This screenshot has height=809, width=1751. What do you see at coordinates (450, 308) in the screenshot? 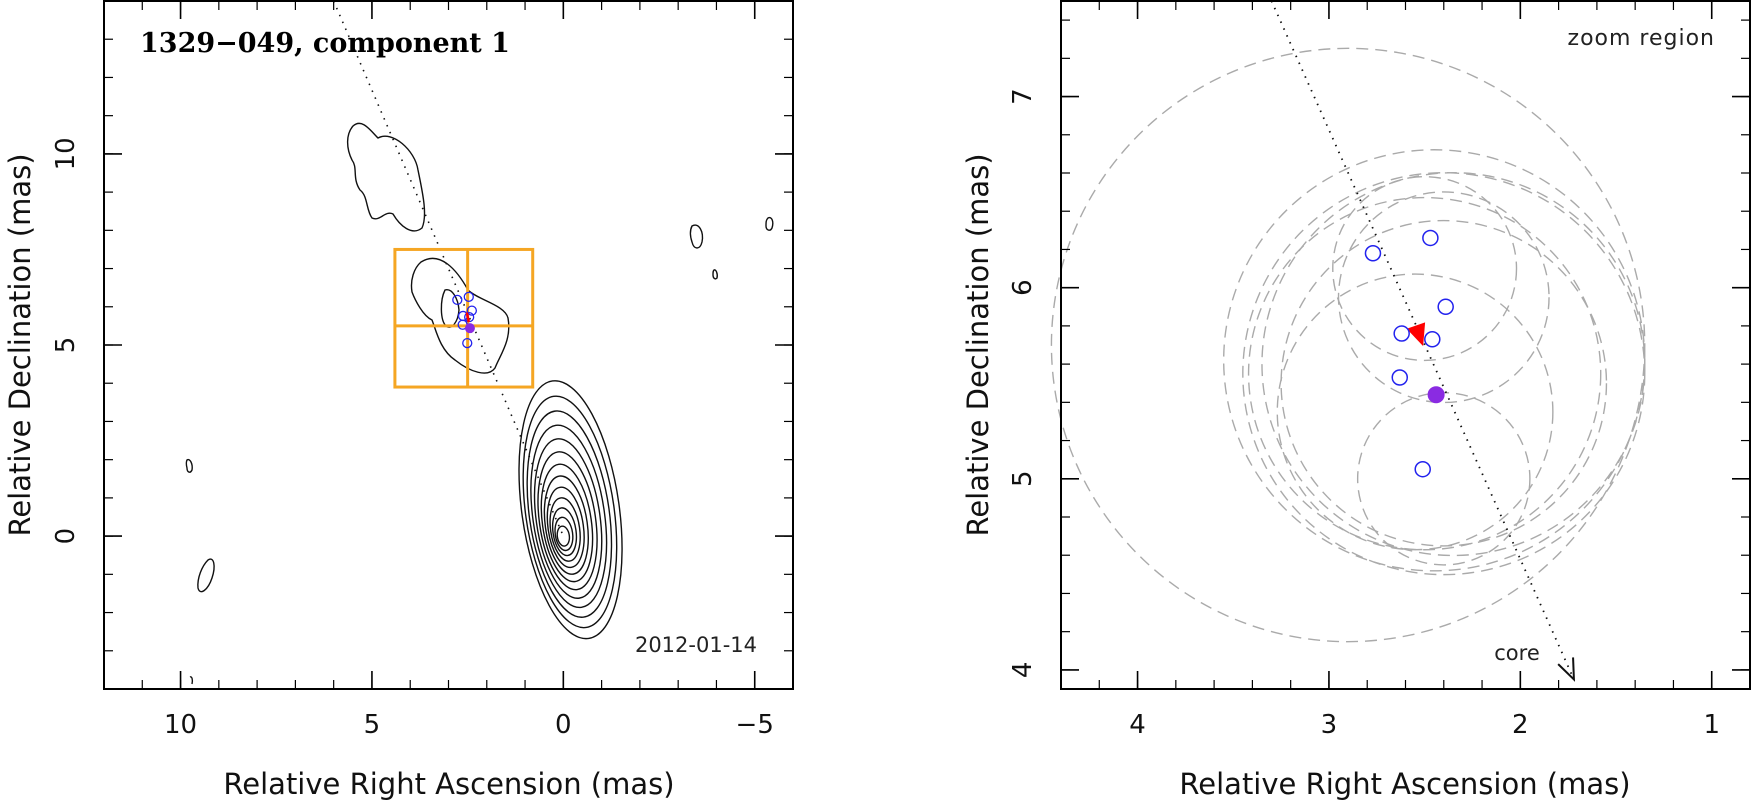
I see `contour-jet-inner` at bounding box center [450, 308].